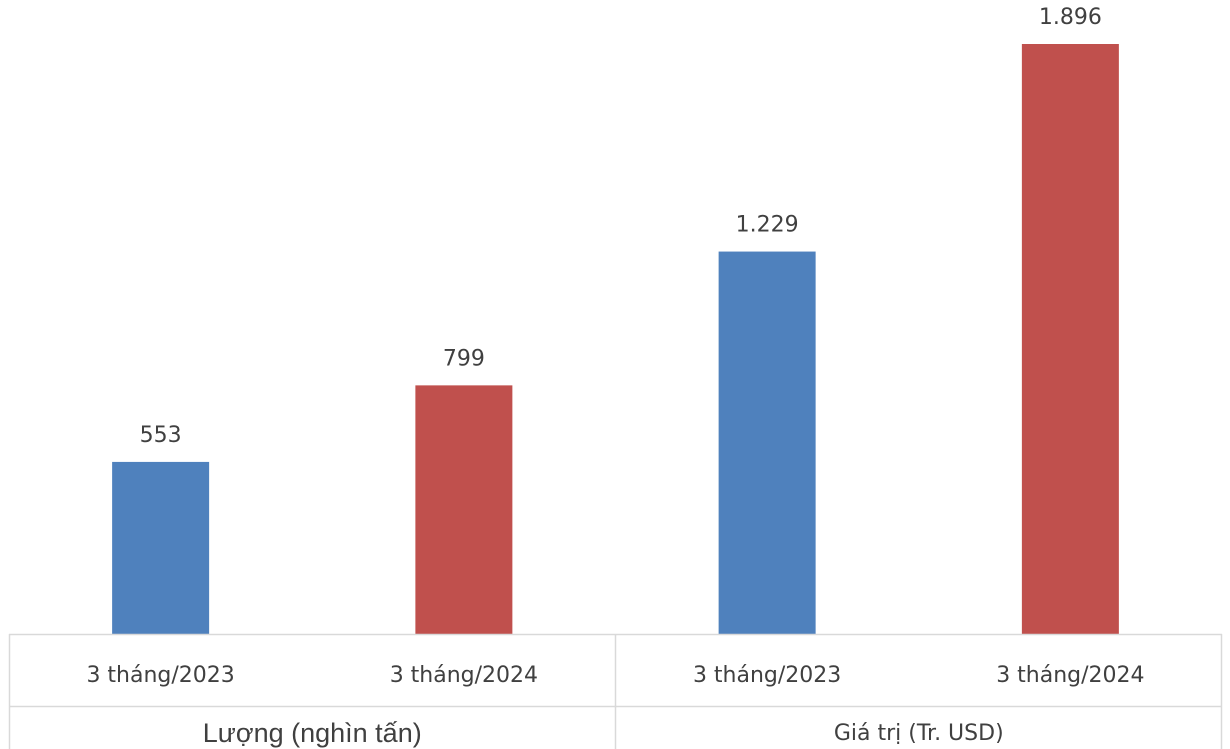 This screenshot has width=1230, height=749. What do you see at coordinates (1070, 675) in the screenshot?
I see `tick-label-2-2: 3 tháng/2024` at bounding box center [1070, 675].